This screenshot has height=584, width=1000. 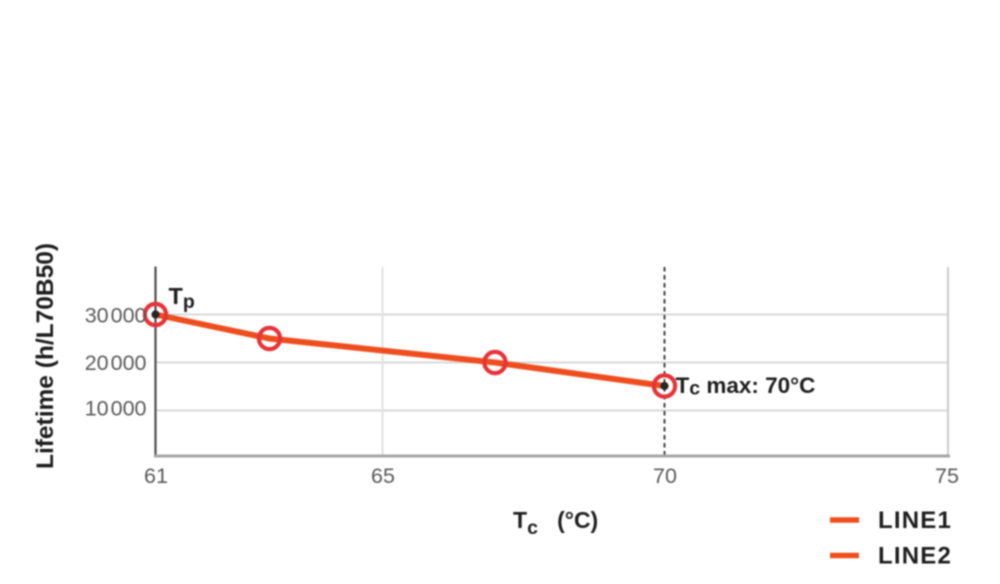 What do you see at coordinates (182, 298) in the screenshot?
I see `svg-text: Tp` at bounding box center [182, 298].